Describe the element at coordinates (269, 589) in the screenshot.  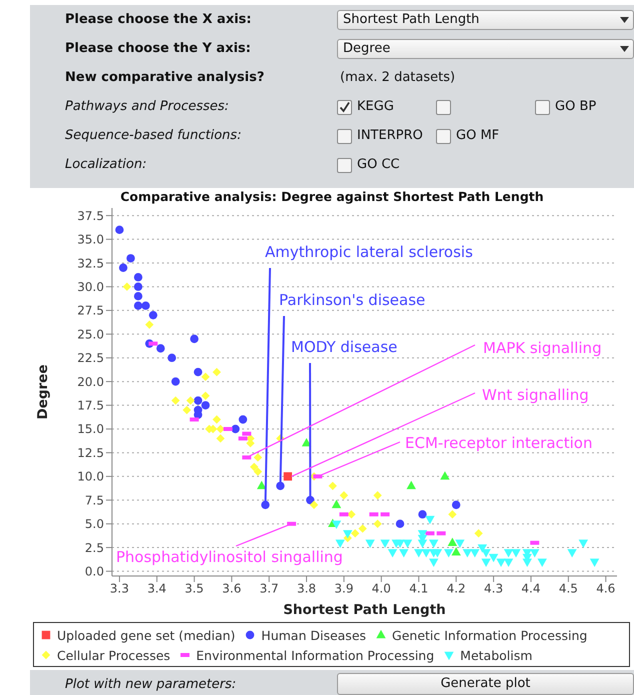
I see `x-tick-label: 3.7` at that location.